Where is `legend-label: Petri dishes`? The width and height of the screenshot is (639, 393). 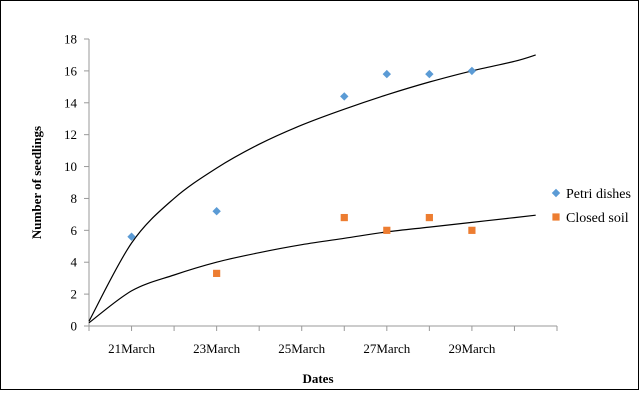 legend-label: Petri dishes is located at coordinates (598, 194).